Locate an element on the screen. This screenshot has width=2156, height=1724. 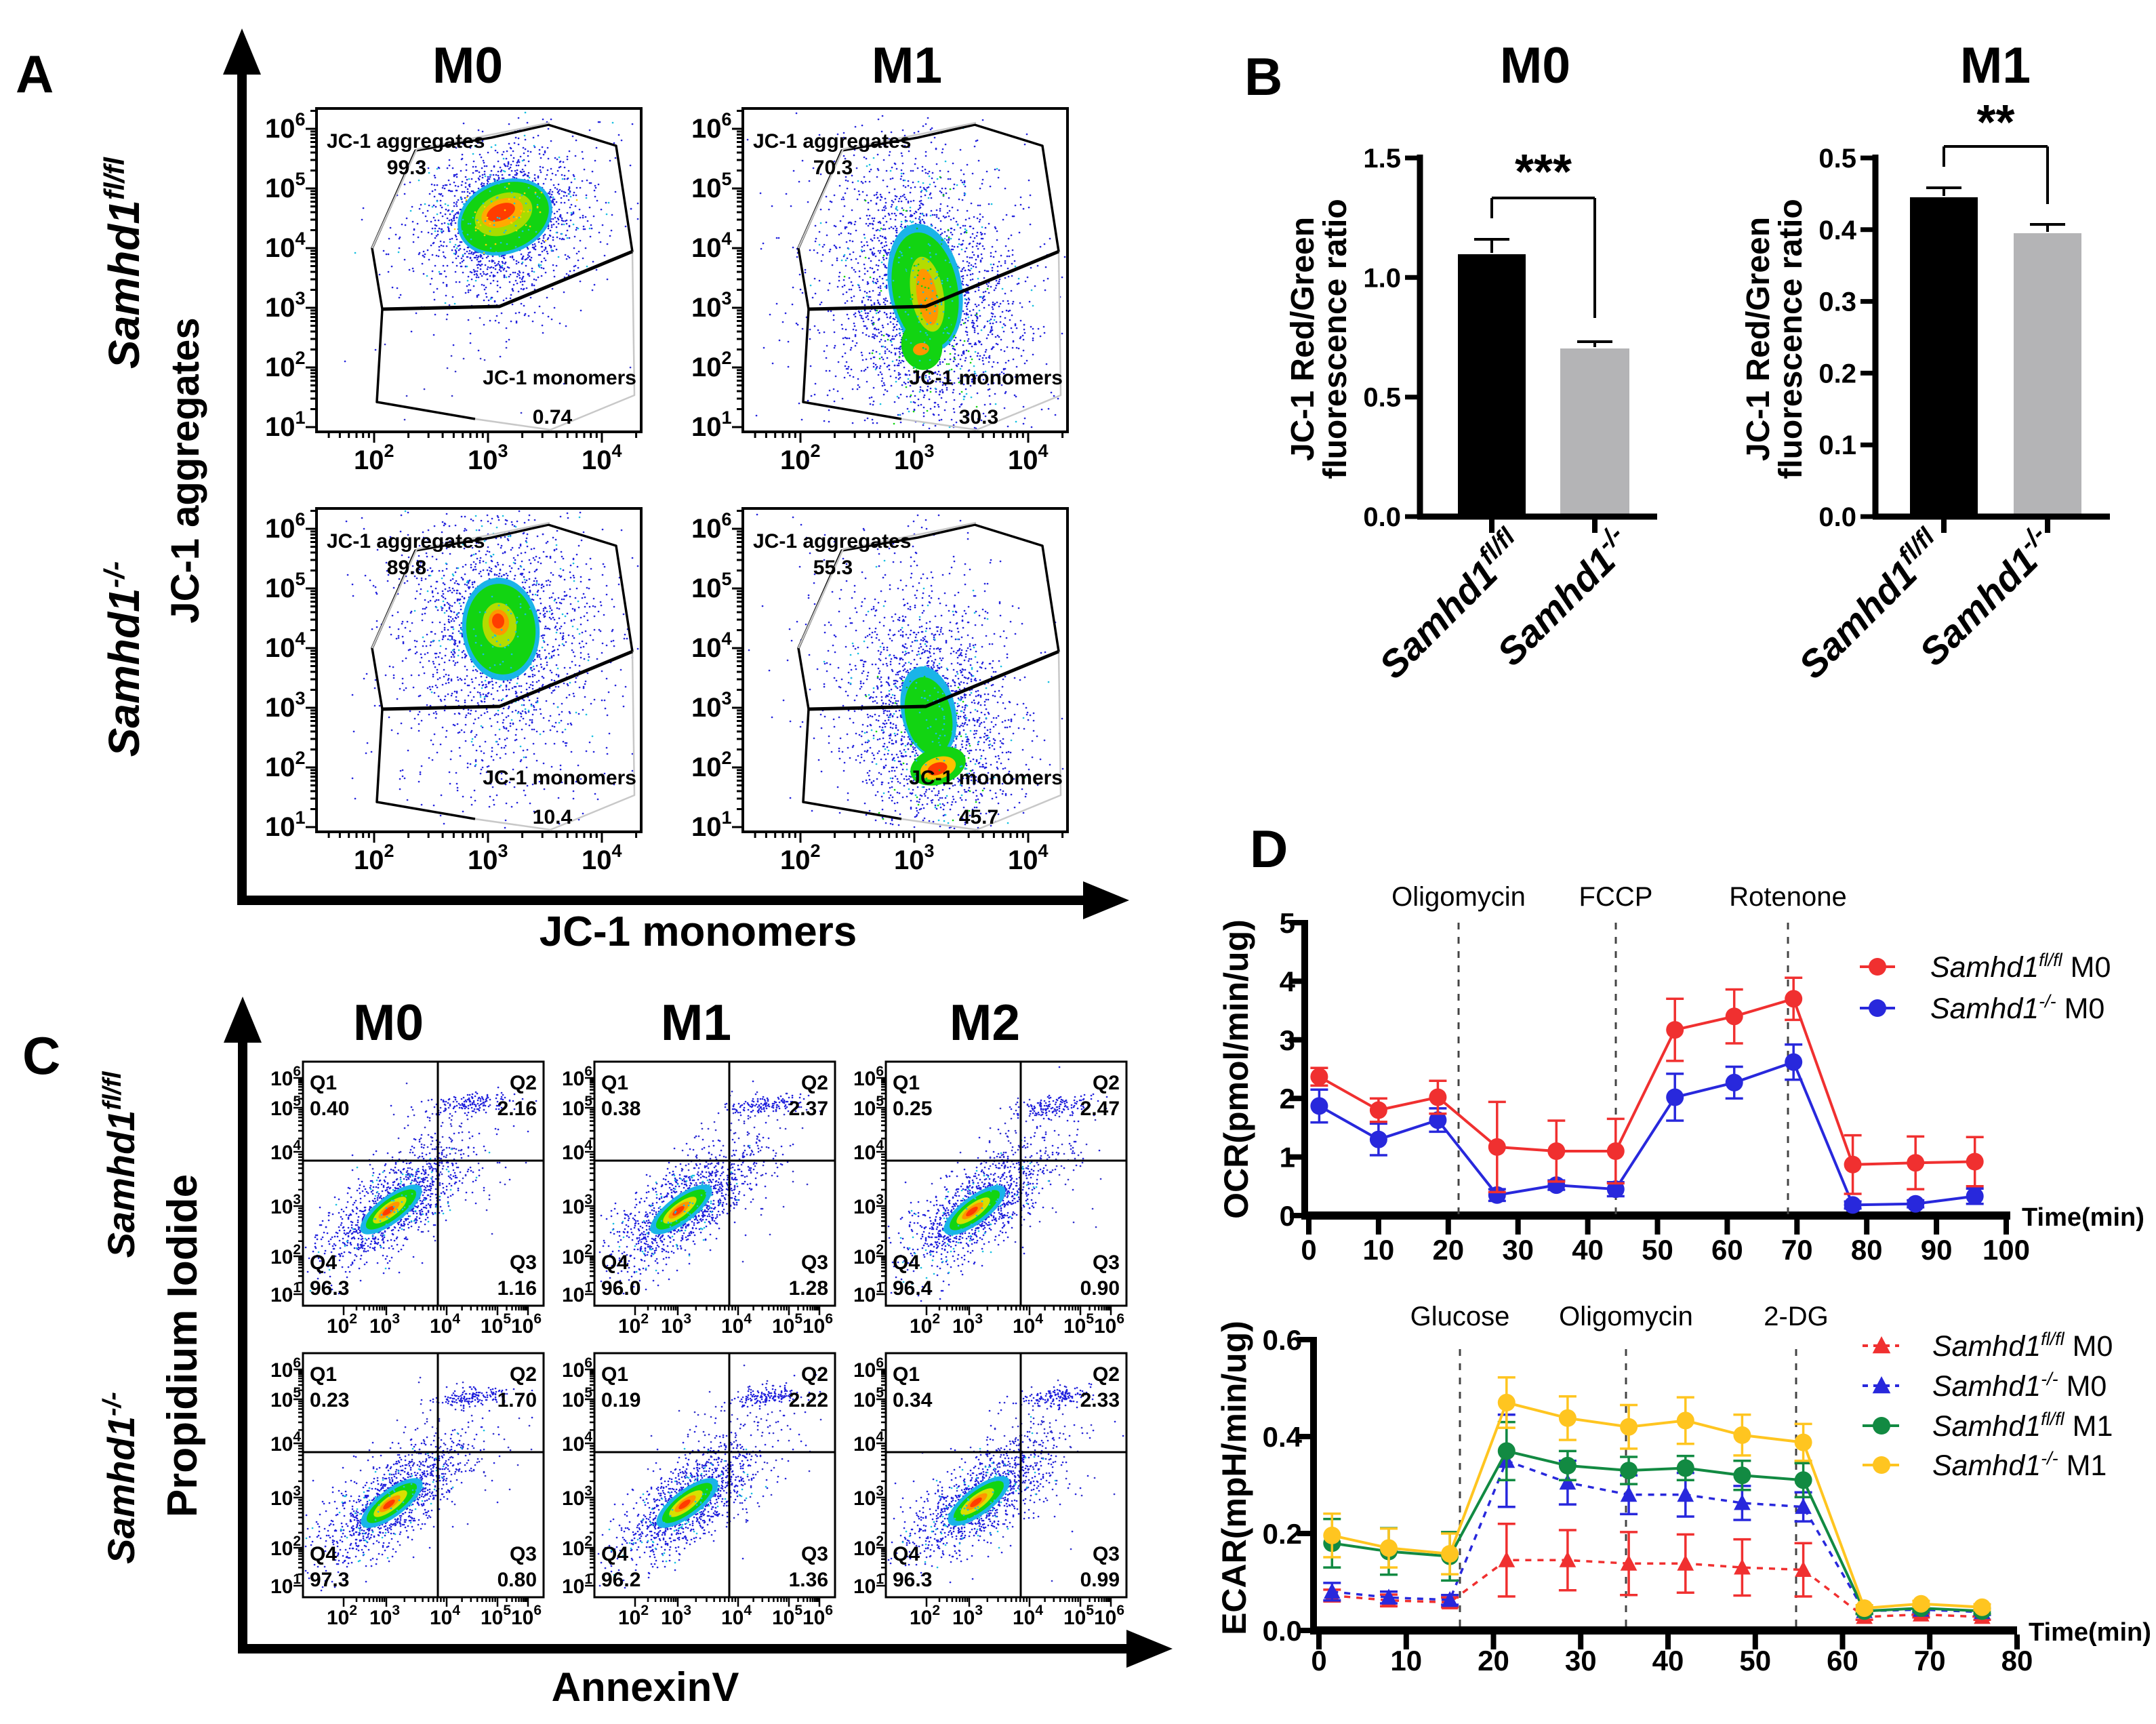
svg-text: B is located at coordinates (1263, 76).